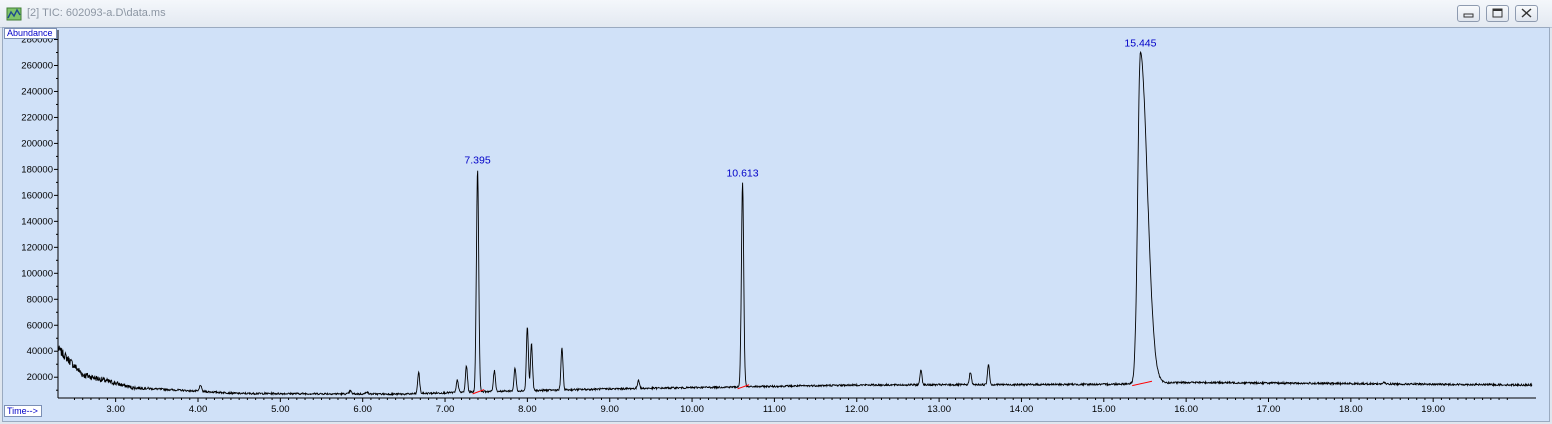  I want to click on y-tick-label: 120000, so click(37, 247).